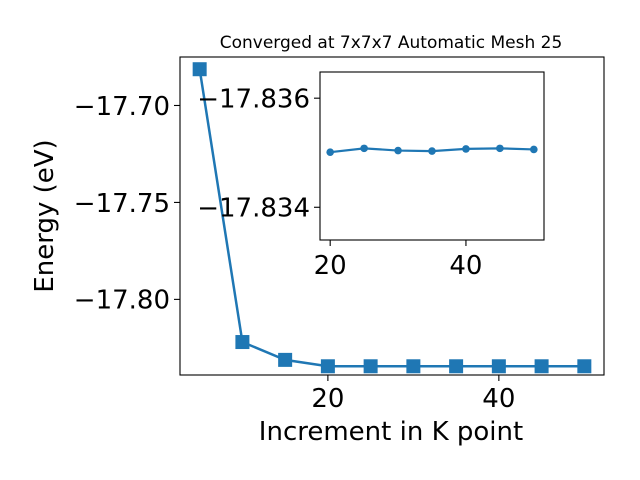 The width and height of the screenshot is (640, 480). I want to click on inset-series-markers, so click(432, 150).